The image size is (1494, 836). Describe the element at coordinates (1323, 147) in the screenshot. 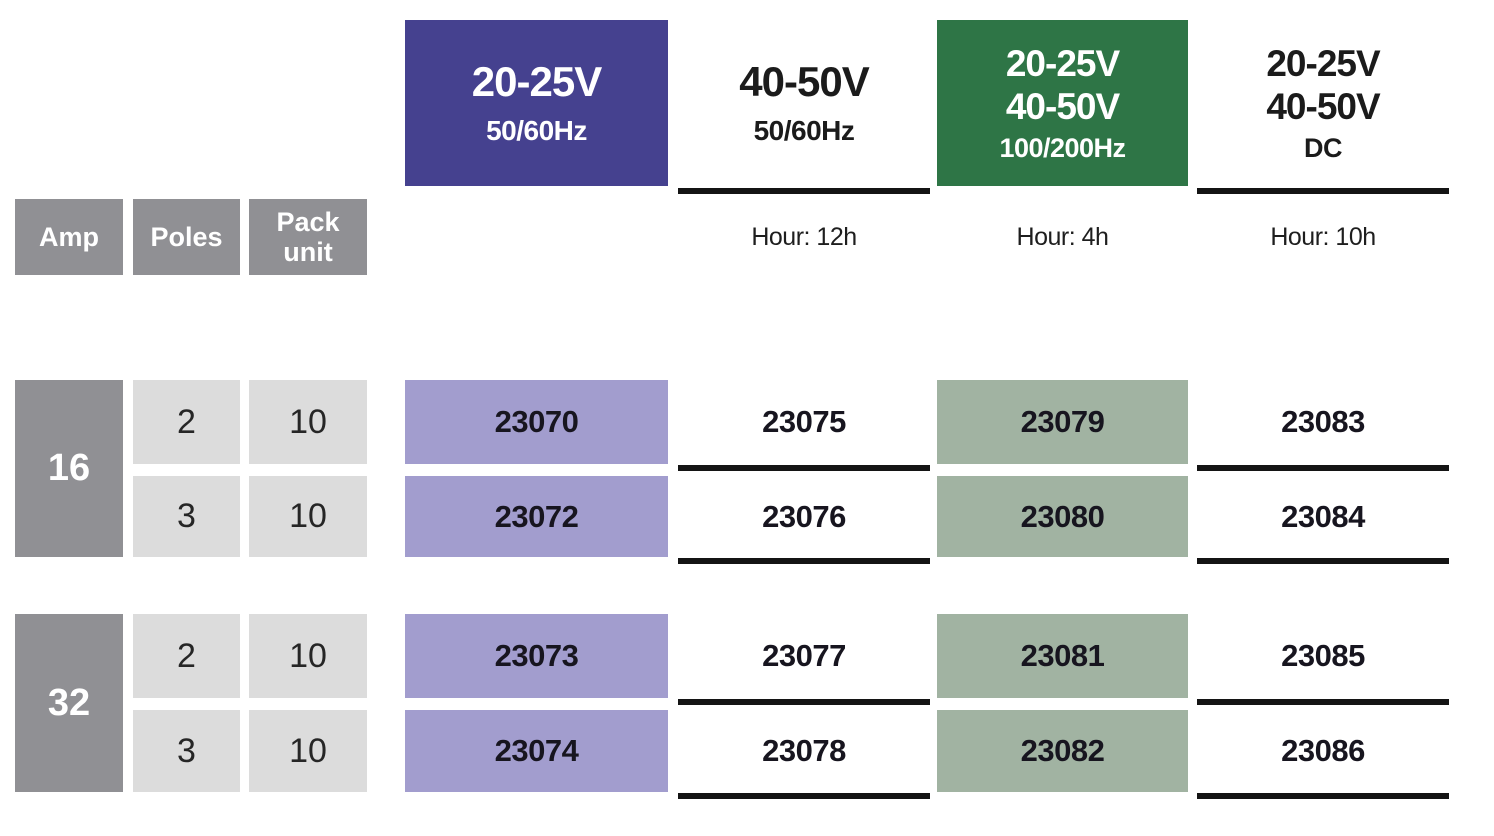

I see `frequency-label: DC` at that location.